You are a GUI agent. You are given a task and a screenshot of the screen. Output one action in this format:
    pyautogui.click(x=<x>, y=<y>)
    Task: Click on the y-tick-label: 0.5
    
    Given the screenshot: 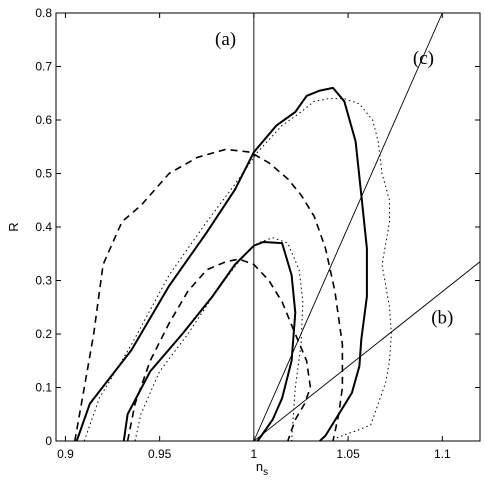 What is the action you would take?
    pyautogui.click(x=43, y=174)
    